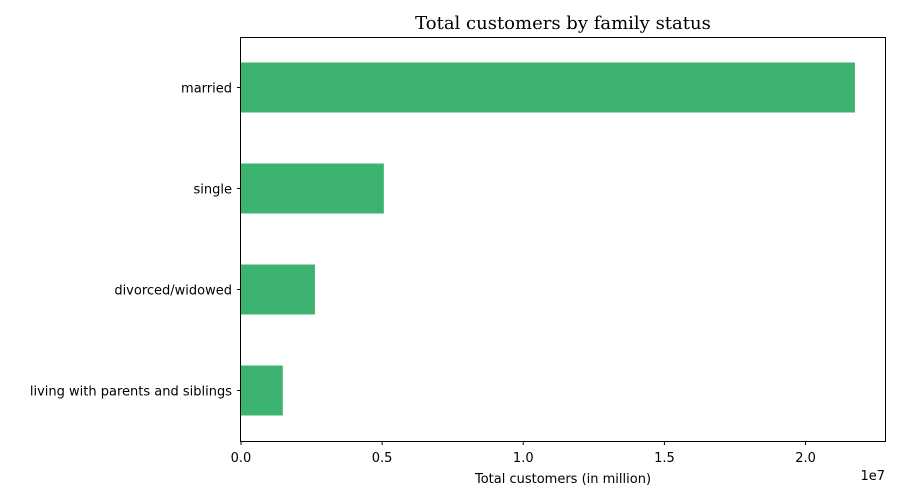 This screenshot has width=900, height=500. I want to click on x-axis-label: Total customers (in million), so click(562, 479).